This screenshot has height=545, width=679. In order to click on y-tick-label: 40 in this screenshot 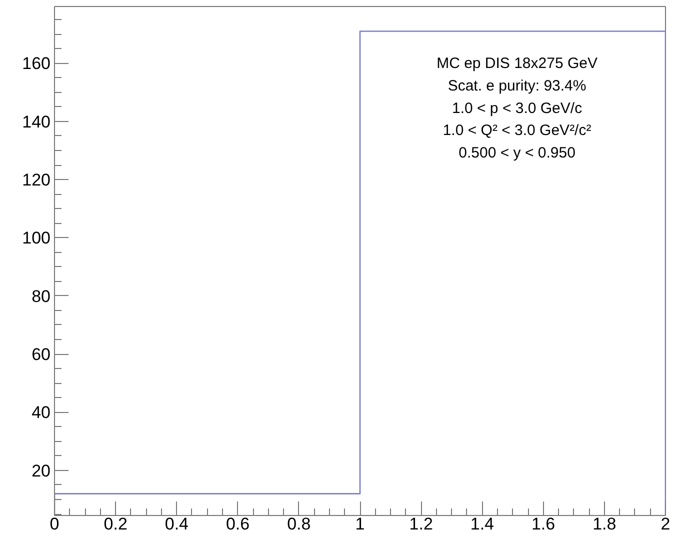, I will do `click(41, 412)`.